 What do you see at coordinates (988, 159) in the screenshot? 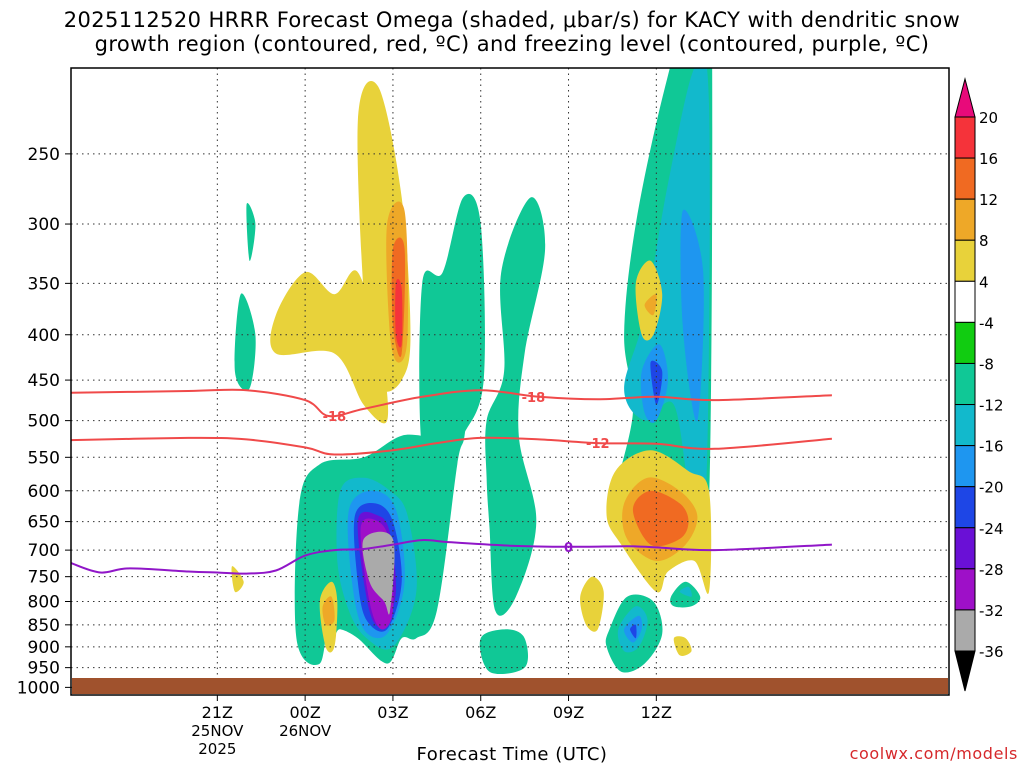
I see `colorbar-label-1: 16` at bounding box center [988, 159].